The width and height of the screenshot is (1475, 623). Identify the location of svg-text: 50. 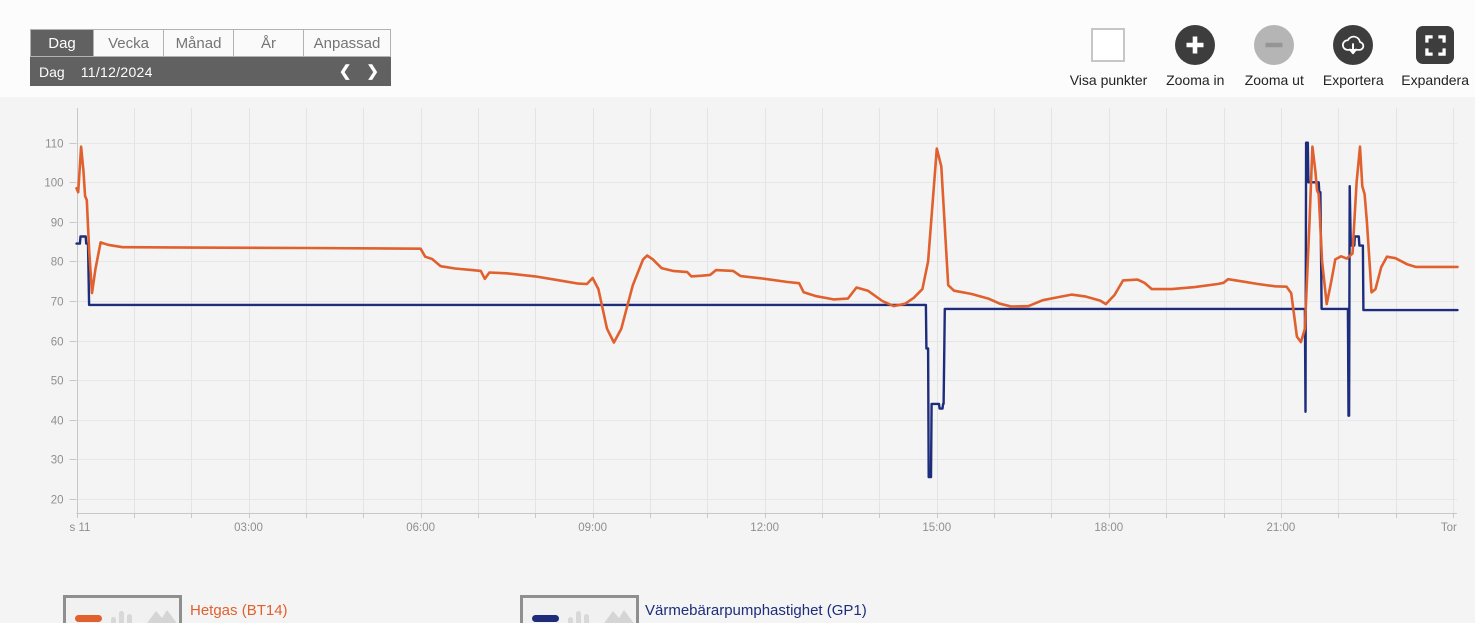
(57, 382).